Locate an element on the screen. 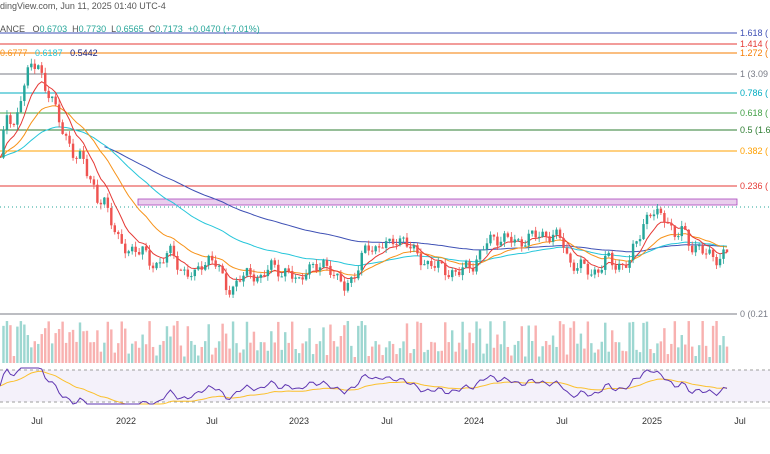 The height and width of the screenshot is (454, 770). close-label: C is located at coordinates (152, 29).